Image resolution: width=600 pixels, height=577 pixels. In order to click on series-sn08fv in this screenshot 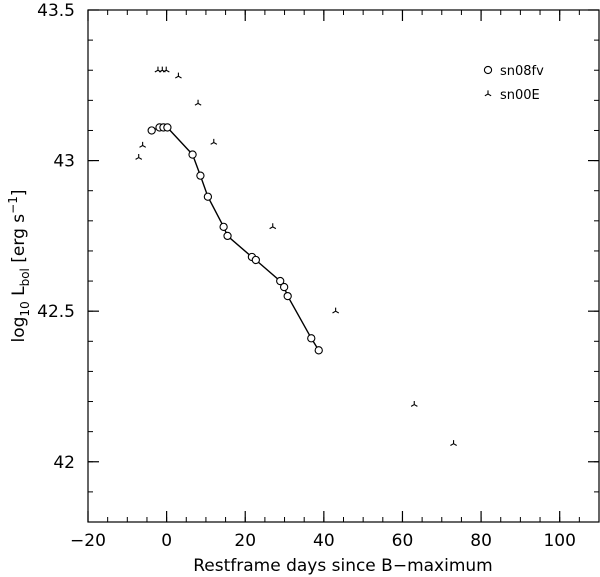, I will do `click(235, 239)`.